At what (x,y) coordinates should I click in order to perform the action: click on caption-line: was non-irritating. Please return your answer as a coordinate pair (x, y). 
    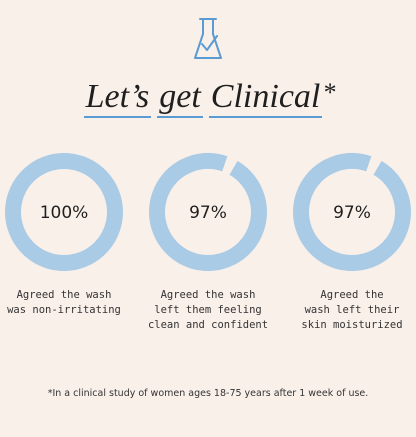
    Looking at the image, I should click on (64, 310).